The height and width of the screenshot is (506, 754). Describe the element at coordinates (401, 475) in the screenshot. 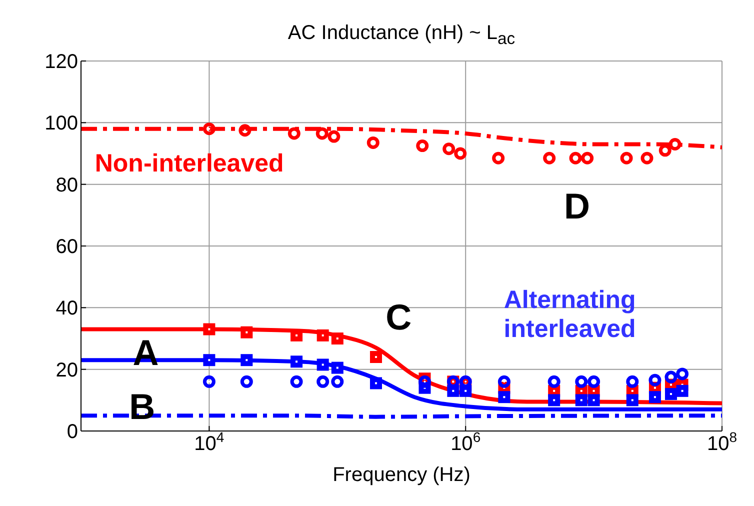

I see `x-axis-title: Frequency (Hz)` at that location.